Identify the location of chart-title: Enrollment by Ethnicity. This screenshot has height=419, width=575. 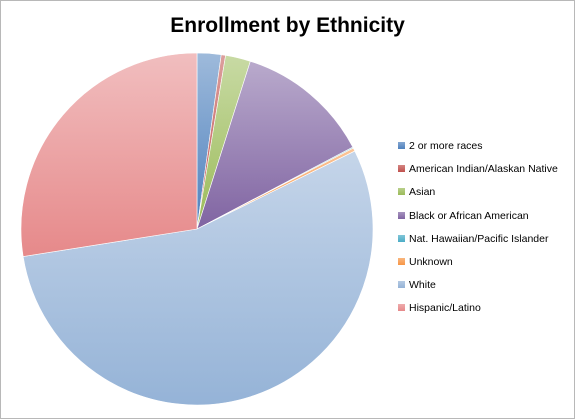
(287, 25).